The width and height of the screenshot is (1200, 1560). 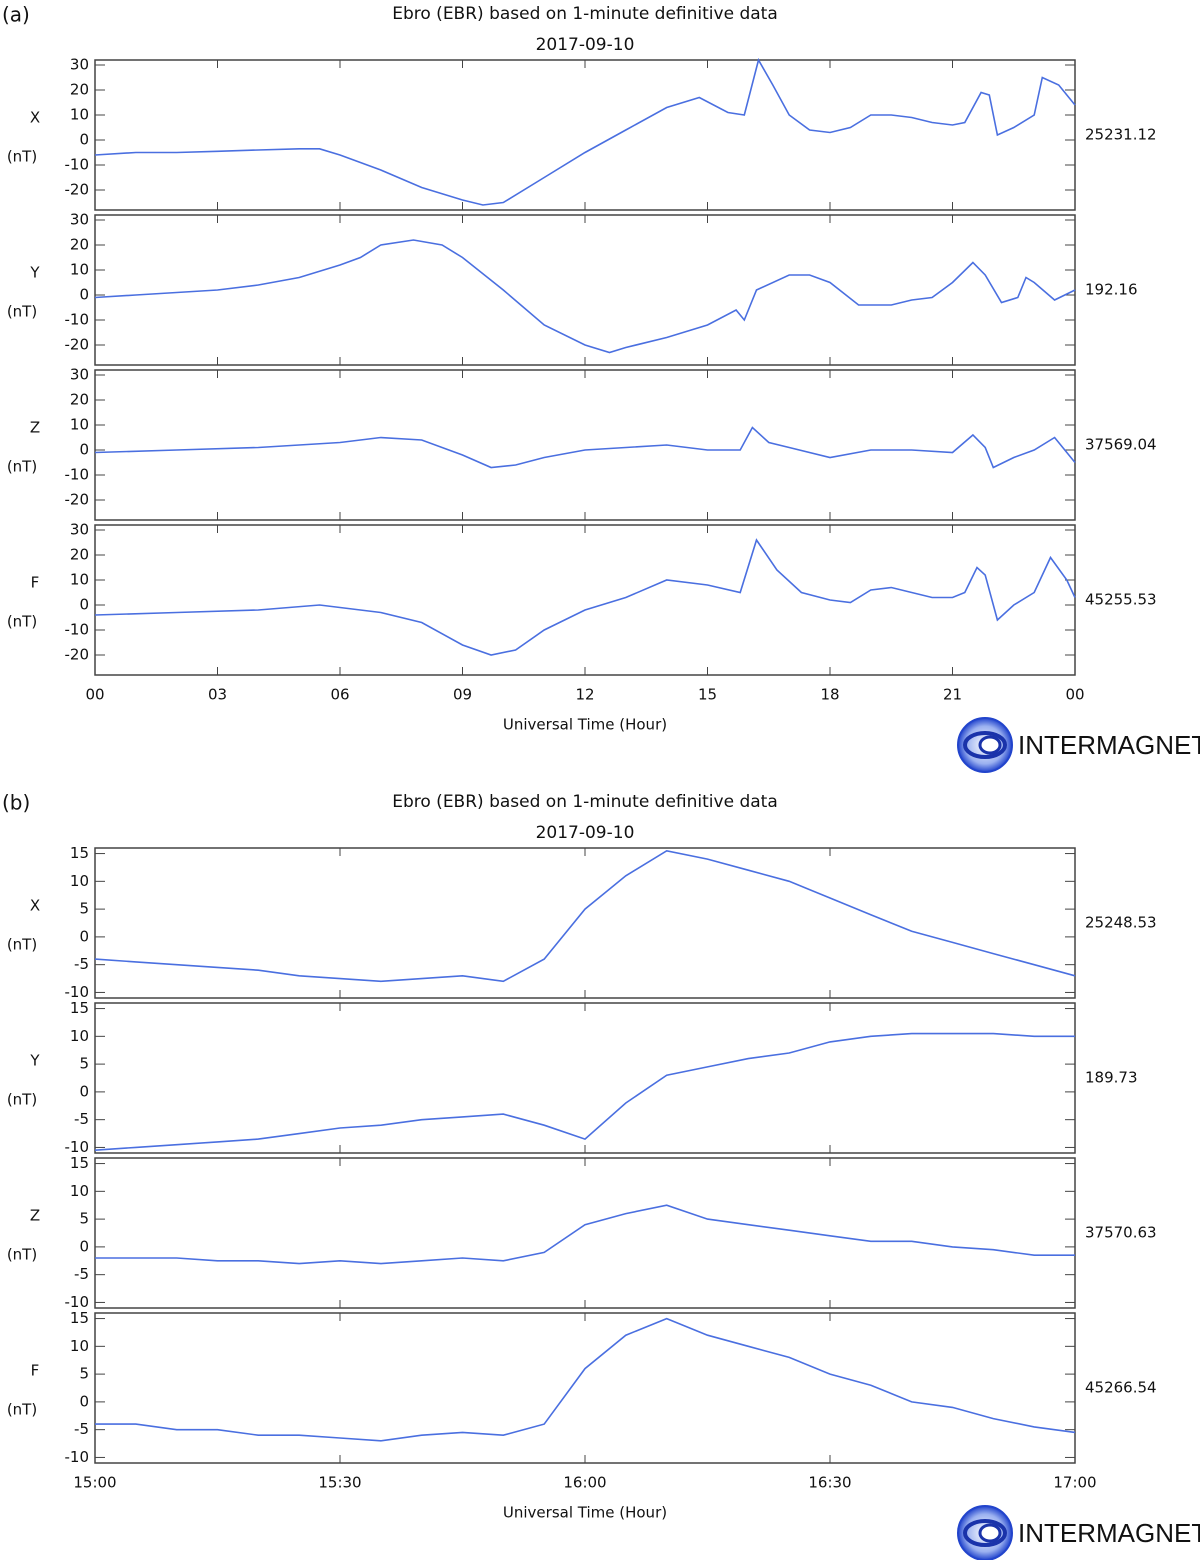 I want to click on baseline-value: 37569.04, so click(x=1121, y=445).